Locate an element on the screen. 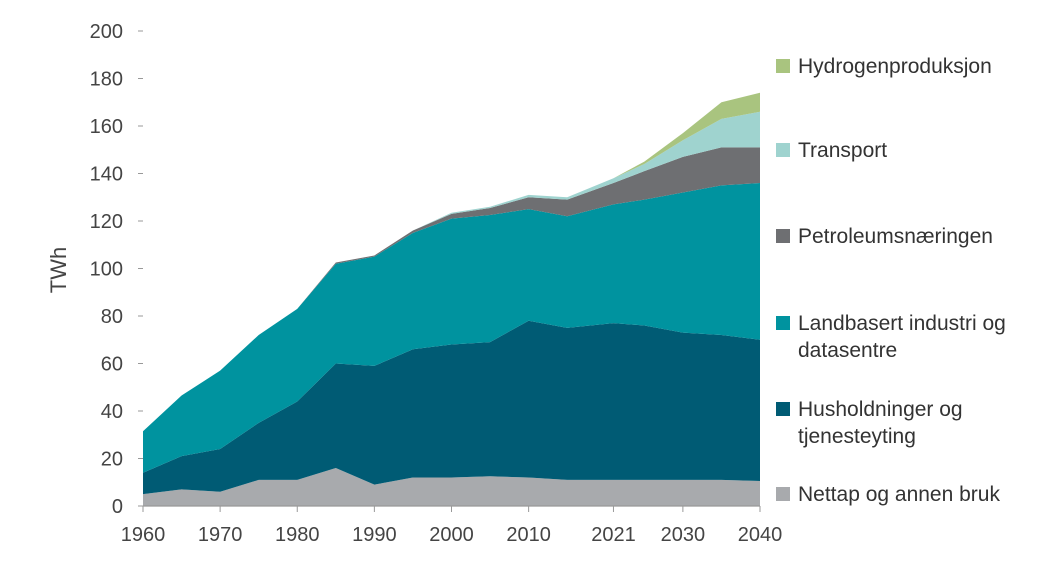 The image size is (1061, 568). legend-label-line: Transport is located at coordinates (843, 150).